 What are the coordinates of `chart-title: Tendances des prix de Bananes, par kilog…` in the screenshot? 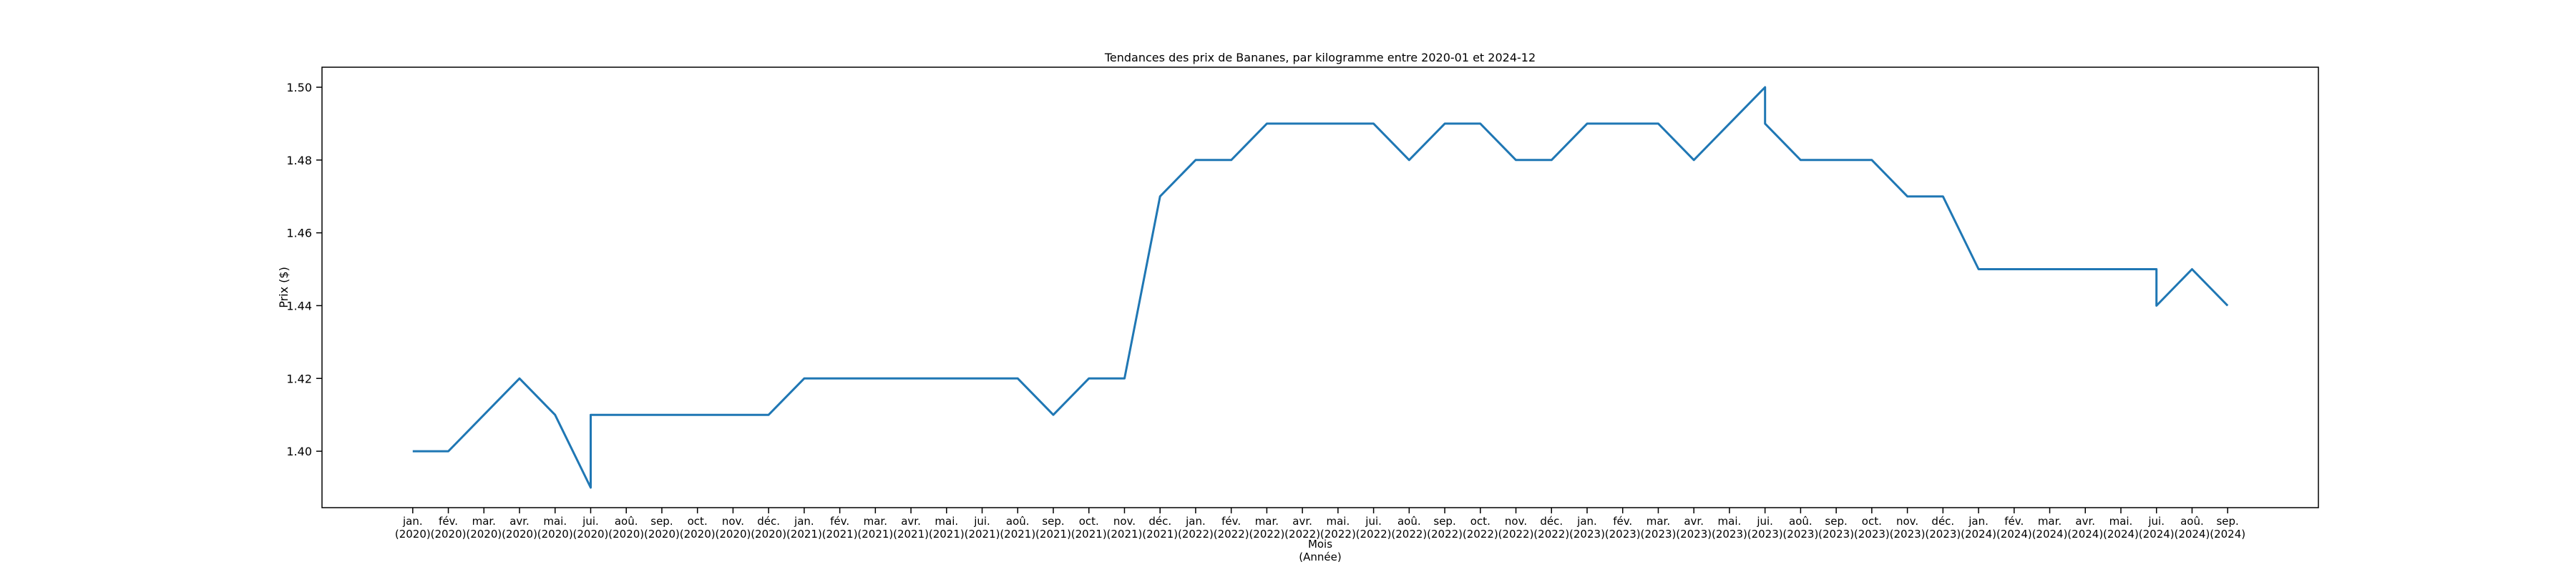 It's located at (1320, 57).